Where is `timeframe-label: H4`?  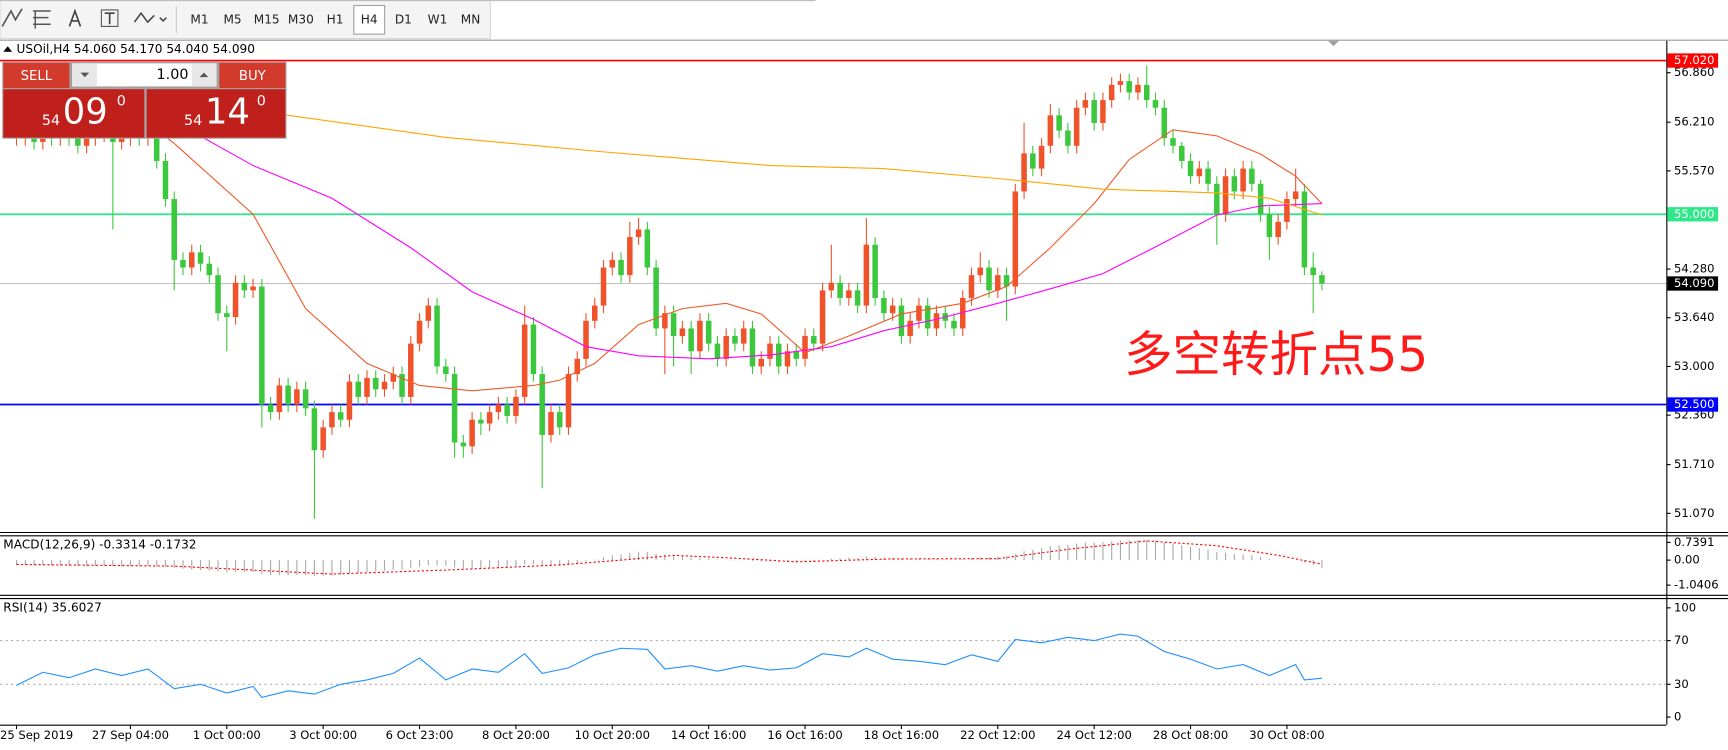
timeframe-label: H4 is located at coordinates (369, 19).